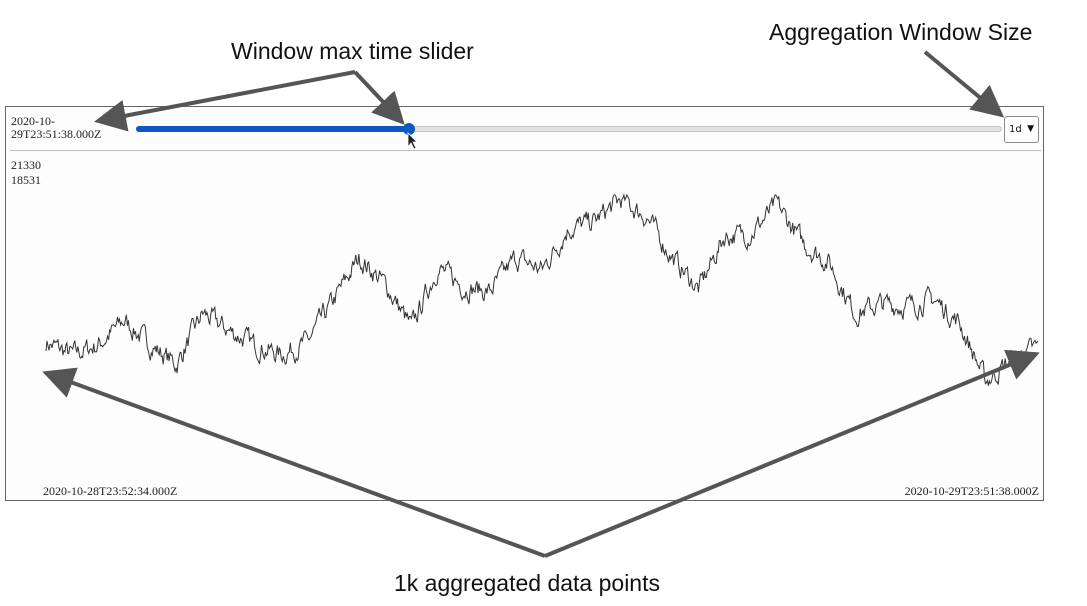 This screenshot has width=1087, height=606. What do you see at coordinates (352, 51) in the screenshot?
I see `slider-annotation: Window max time slider` at bounding box center [352, 51].